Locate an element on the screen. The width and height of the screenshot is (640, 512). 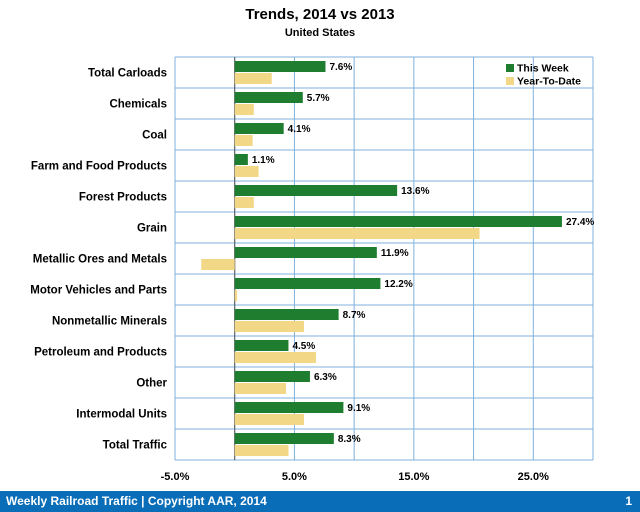
x-tick-label: 25.0% is located at coordinates (533, 477).